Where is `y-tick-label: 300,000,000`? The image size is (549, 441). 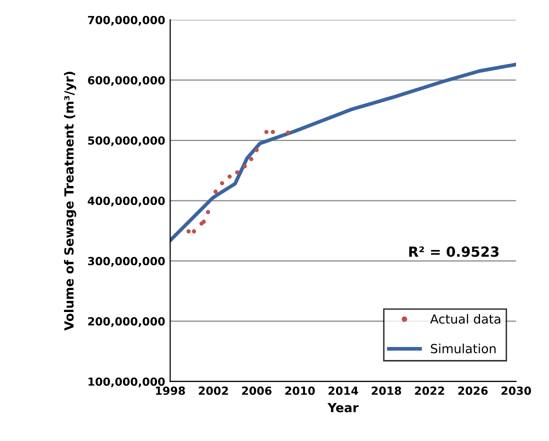
y-tick-label: 300,000,000 is located at coordinates (126, 261).